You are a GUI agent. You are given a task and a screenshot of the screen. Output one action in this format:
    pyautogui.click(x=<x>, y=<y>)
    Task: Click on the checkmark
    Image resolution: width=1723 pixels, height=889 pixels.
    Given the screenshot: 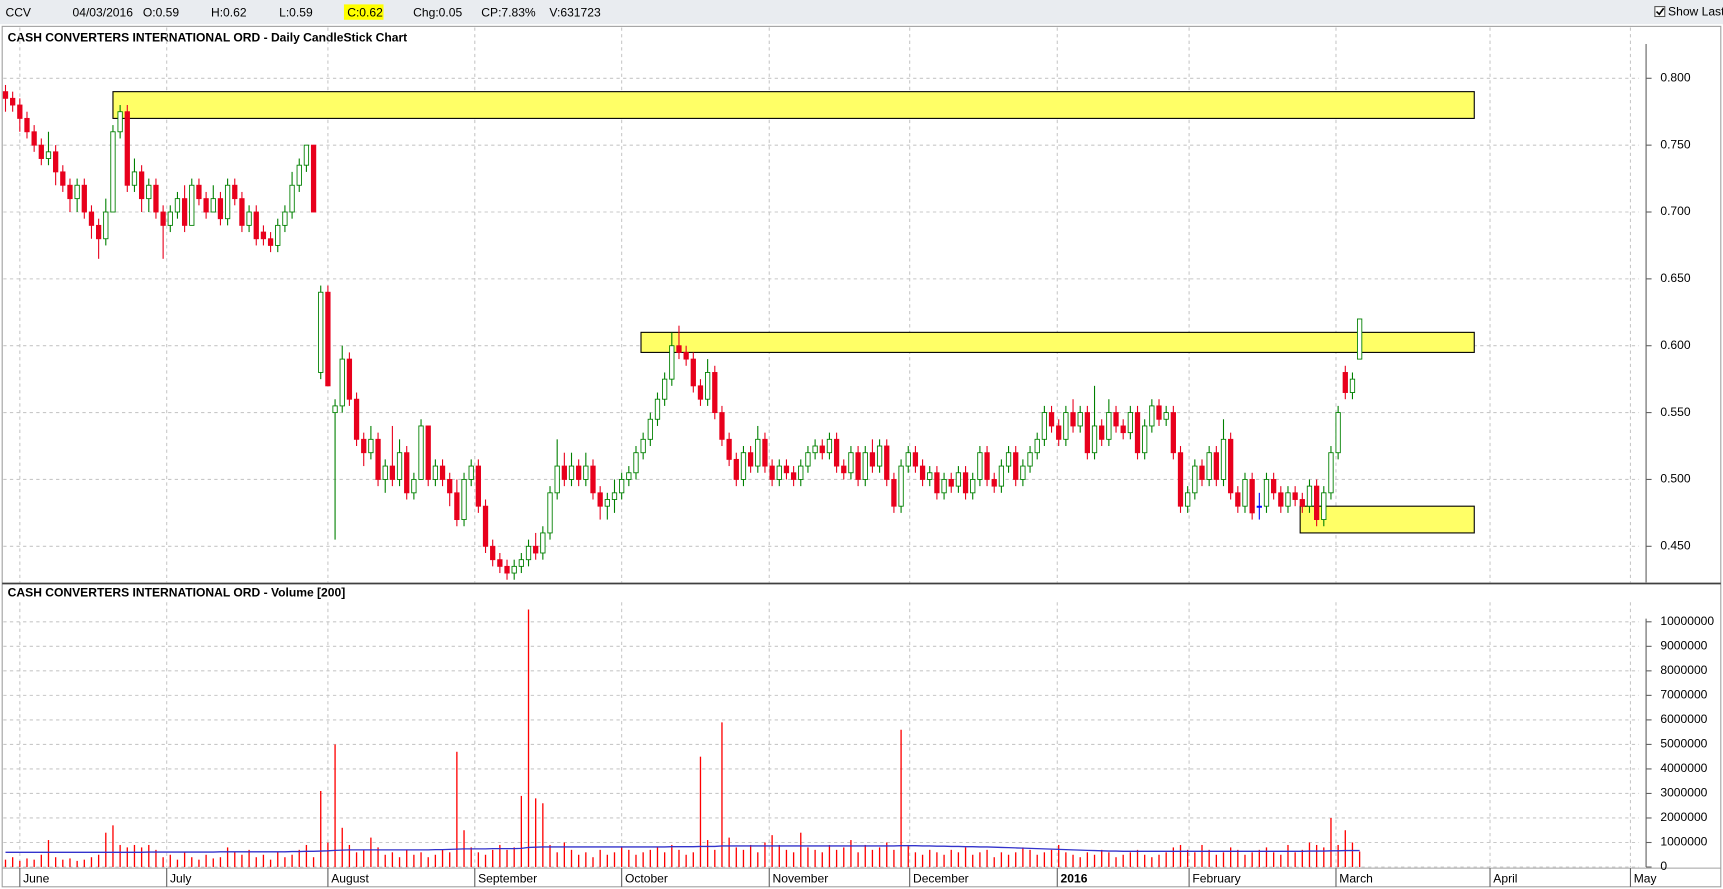 What is the action you would take?
    pyautogui.click(x=1660, y=11)
    